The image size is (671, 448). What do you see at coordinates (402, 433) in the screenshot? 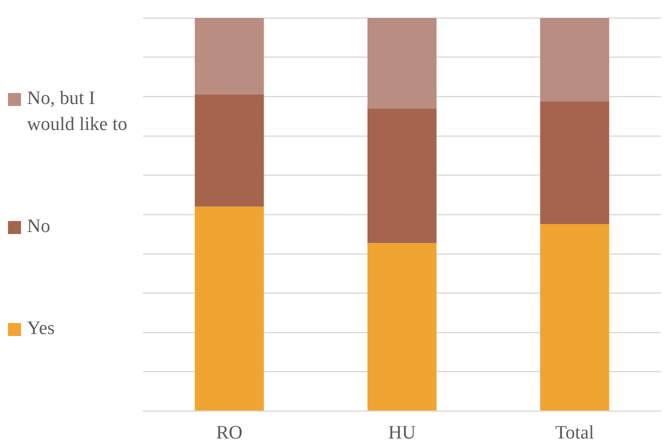
I see `x-tick-label: HU` at bounding box center [402, 433].